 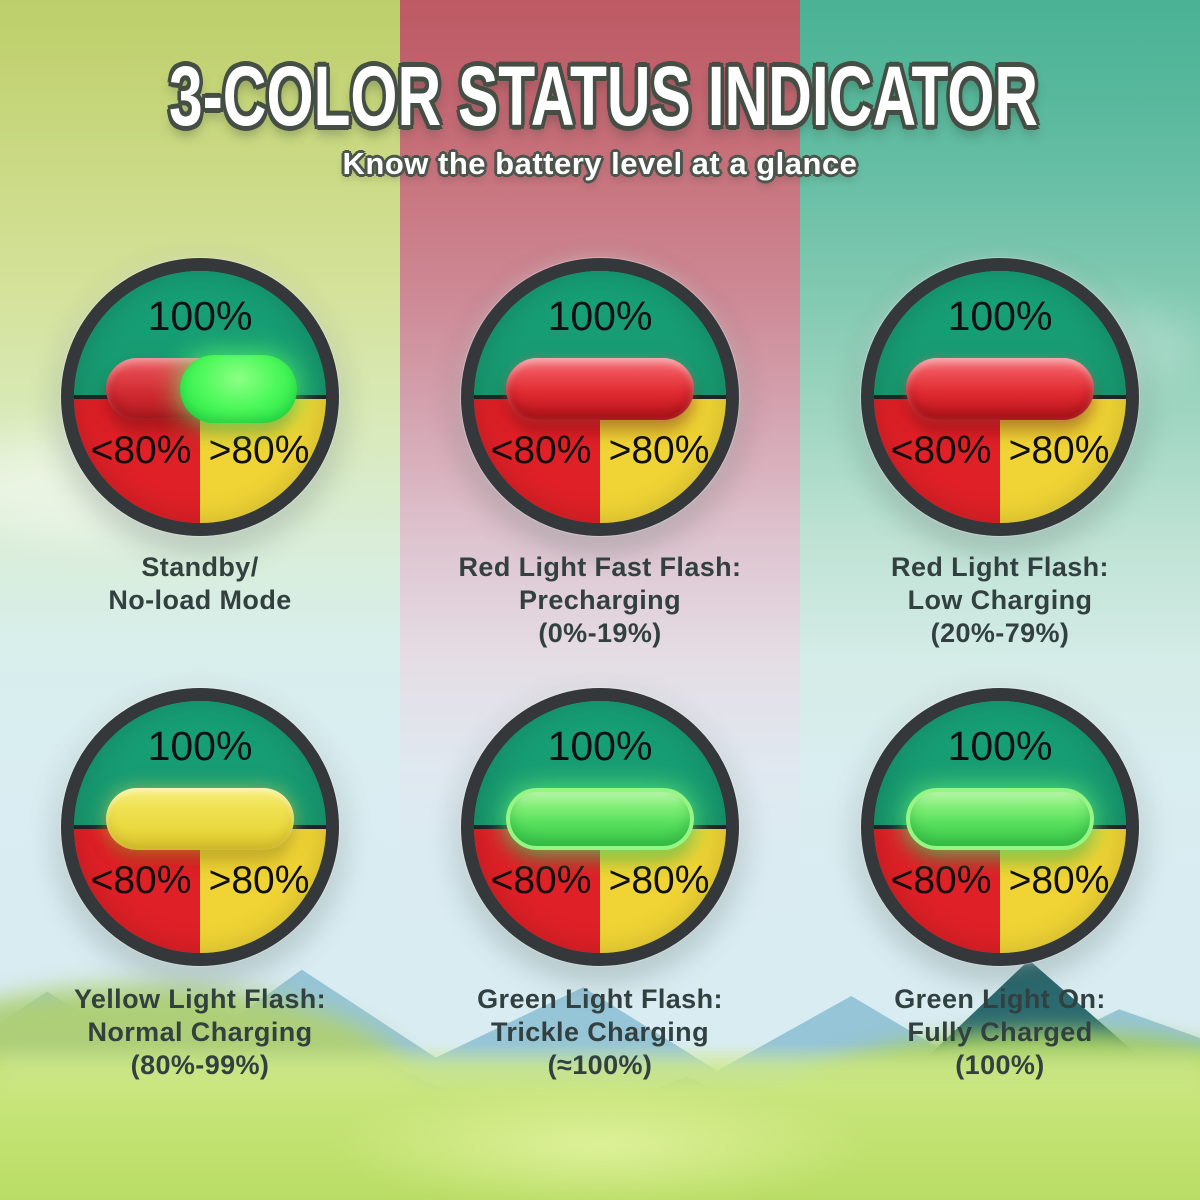 I want to click on caption-line: Green Light On:, so click(x=1000, y=999).